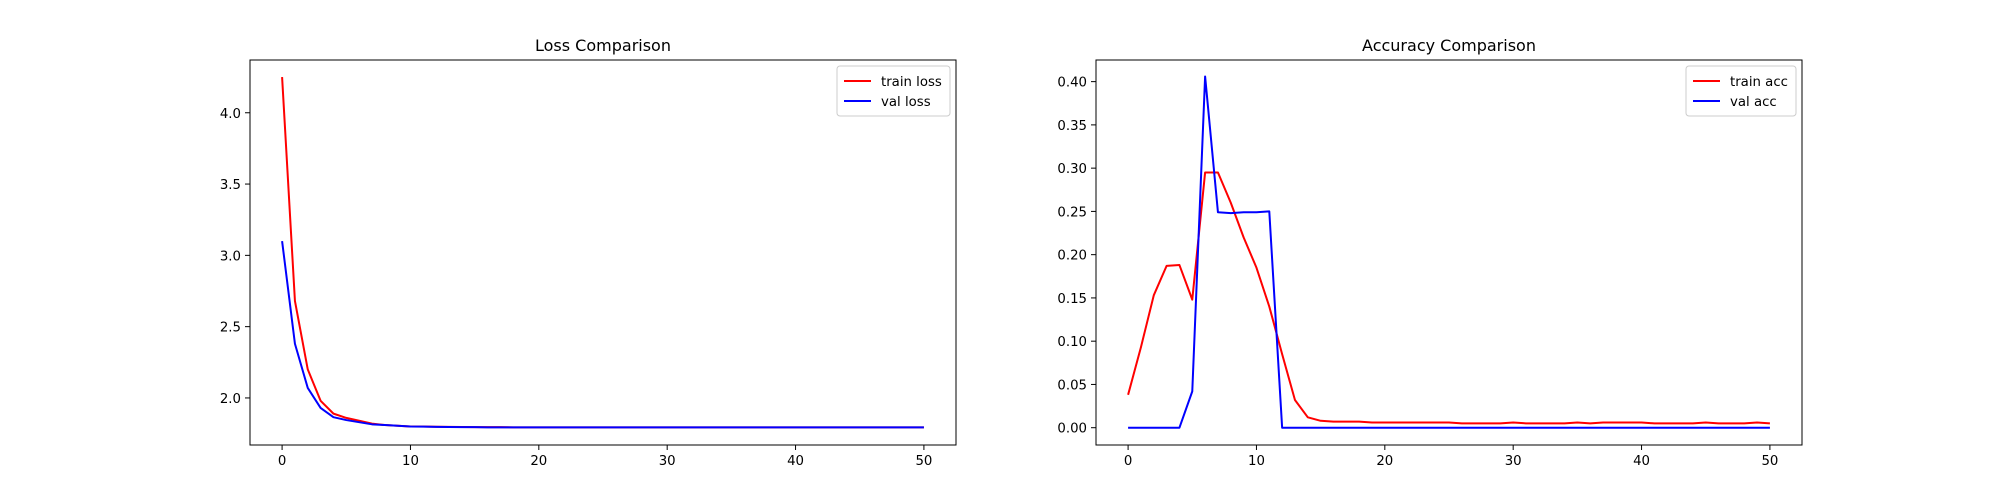  What do you see at coordinates (1759, 82) in the screenshot?
I see `train-acc-legend-label: train acc` at bounding box center [1759, 82].